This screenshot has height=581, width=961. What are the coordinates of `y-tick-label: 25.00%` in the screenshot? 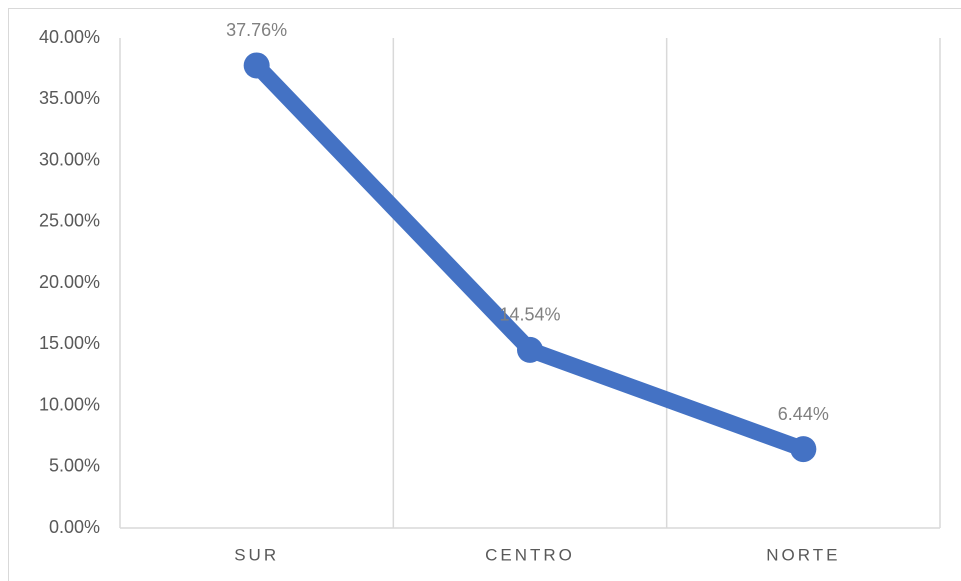 It's located at (69, 221).